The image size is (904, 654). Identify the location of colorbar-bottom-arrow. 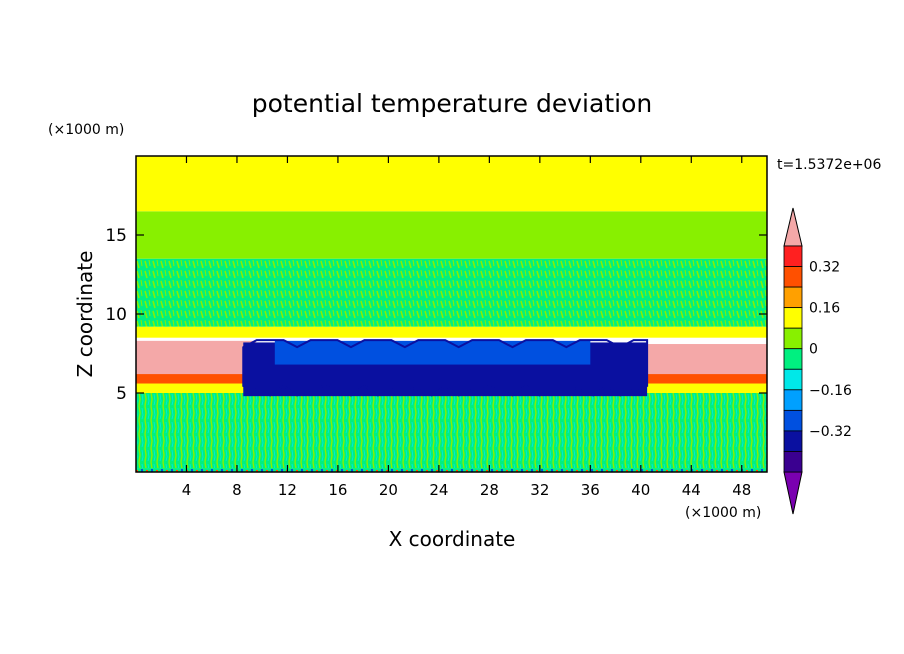
(793, 493).